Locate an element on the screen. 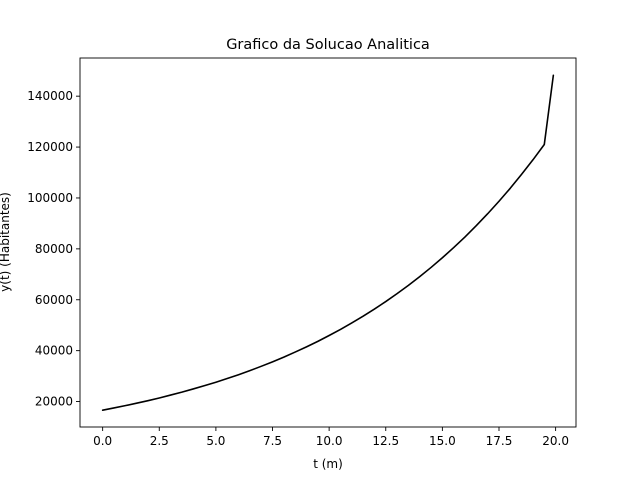  y-tick-label: 100000 is located at coordinates (50, 198).